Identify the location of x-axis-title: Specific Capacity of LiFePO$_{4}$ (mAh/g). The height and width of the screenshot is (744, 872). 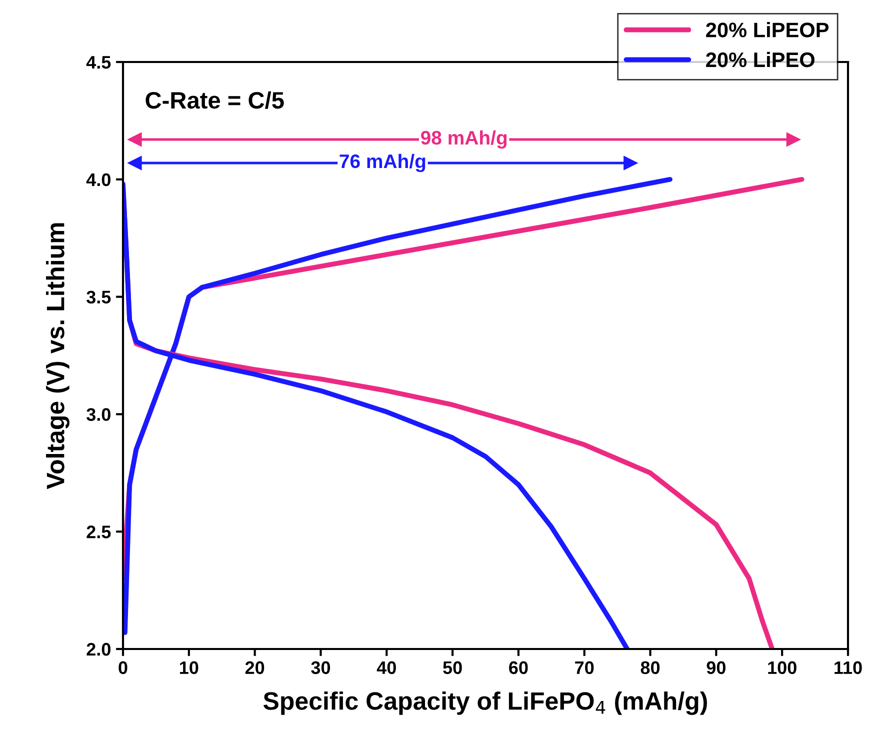
(485, 703).